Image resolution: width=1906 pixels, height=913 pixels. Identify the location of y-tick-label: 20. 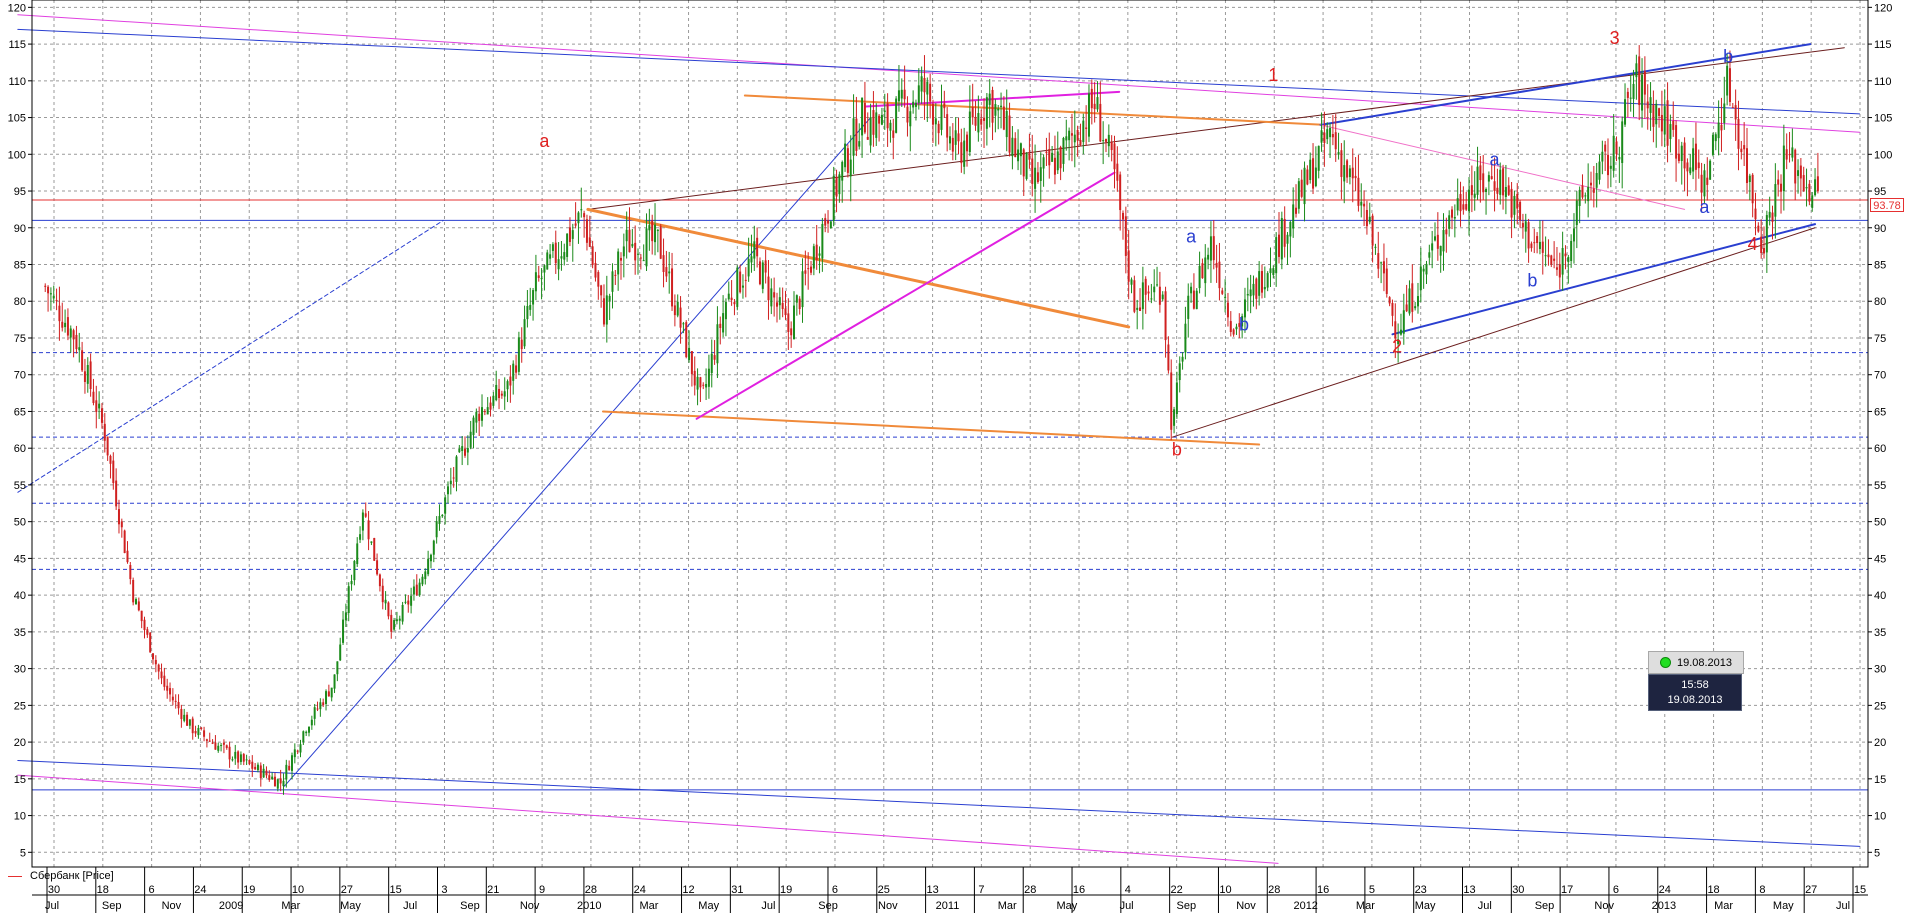
(20, 743).